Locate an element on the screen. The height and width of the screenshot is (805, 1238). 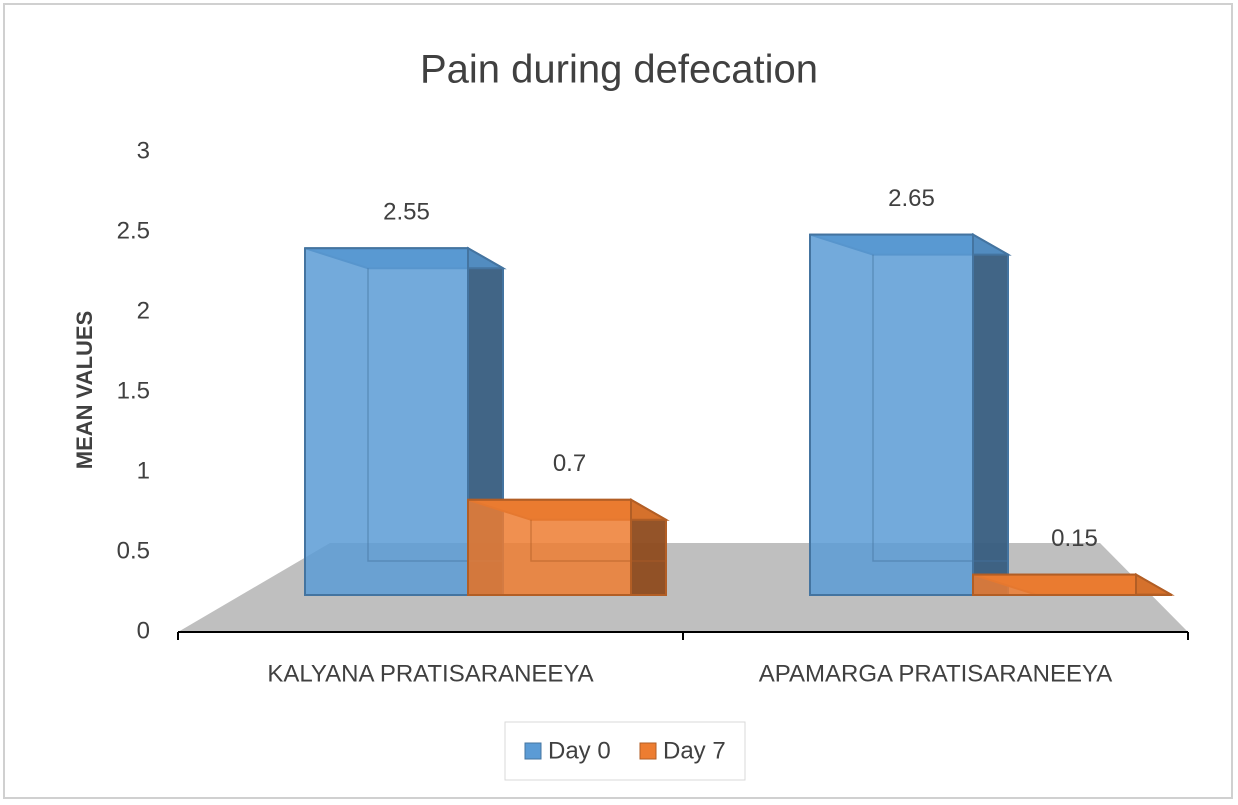
y-tick-label: 0.5 is located at coordinates (133, 550).